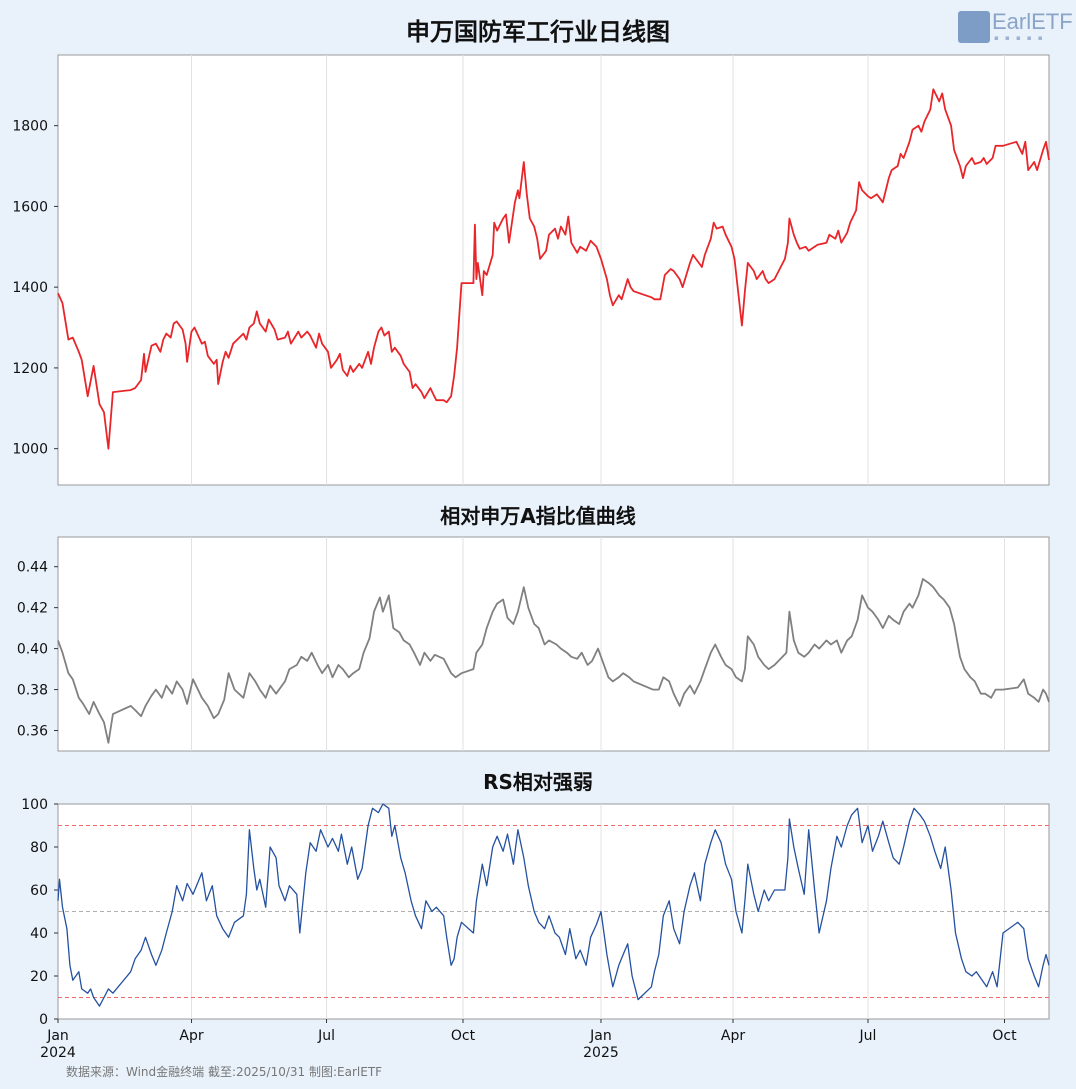  I want to click on logo-subtitle: ▪ ▪ ▪ ▪ ▪, so click(1019, 38).